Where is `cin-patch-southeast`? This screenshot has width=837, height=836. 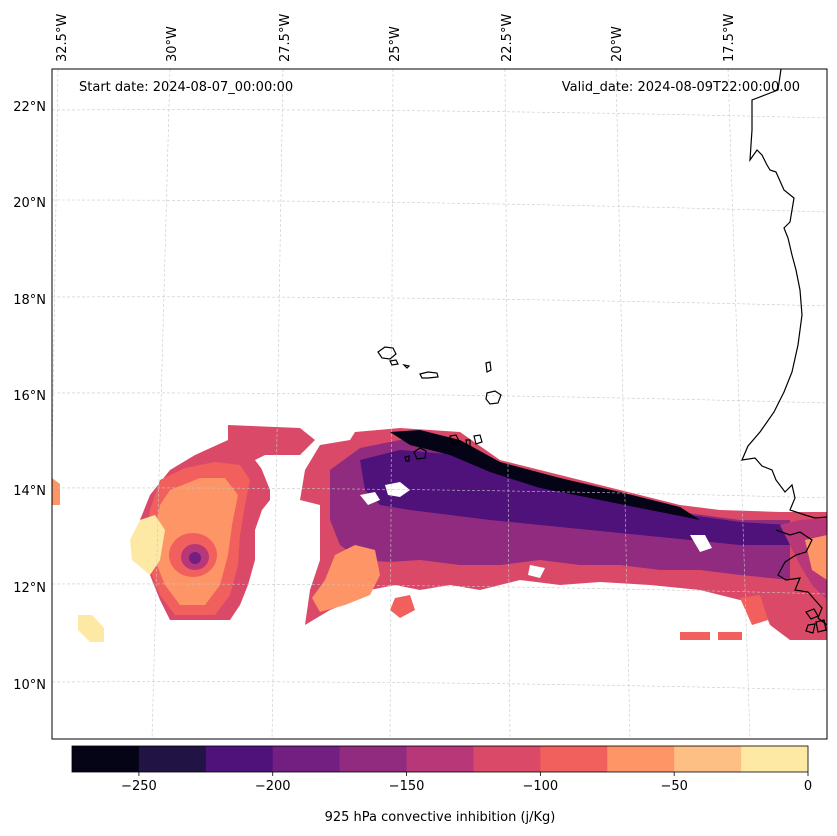 cin-patch-southeast is located at coordinates (695, 636).